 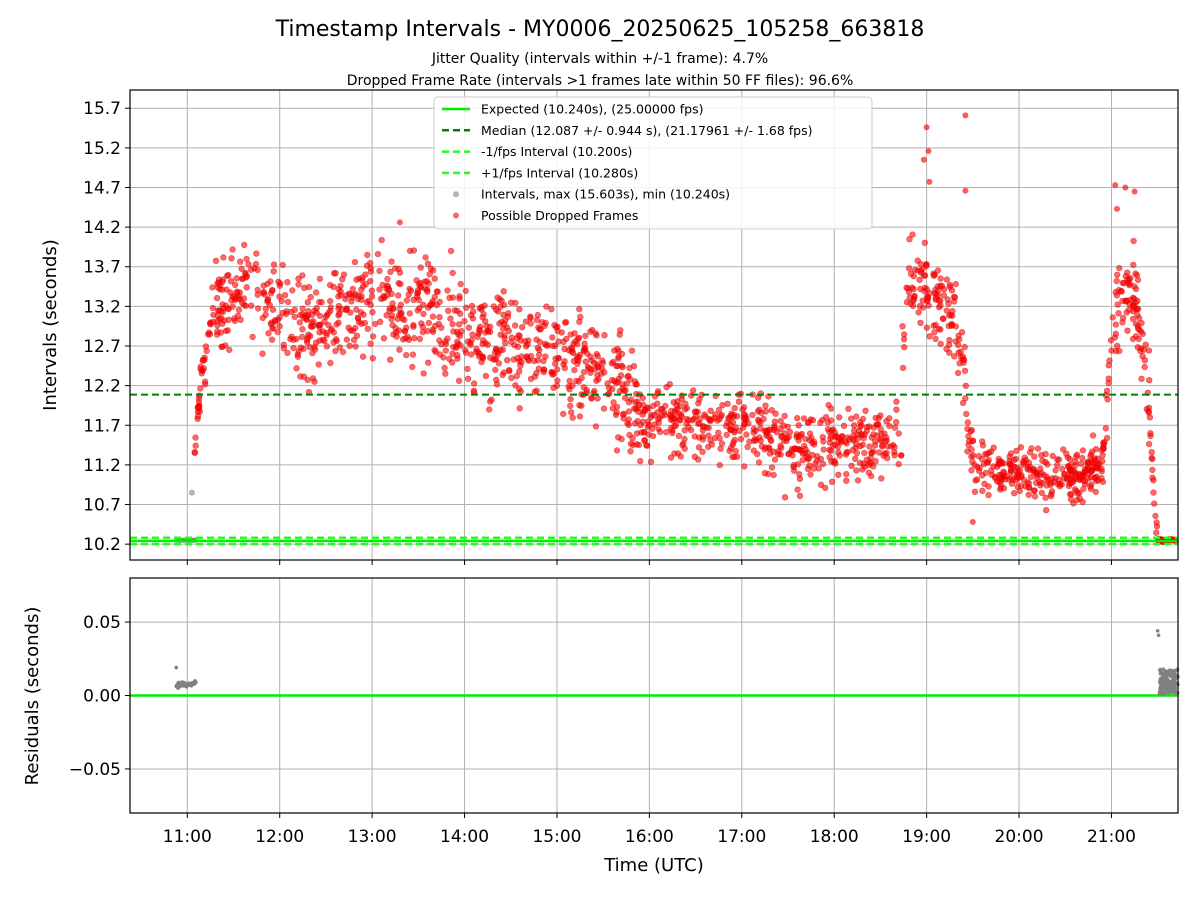 I want to click on x-tick-label: 15:00, so click(x=556, y=837).